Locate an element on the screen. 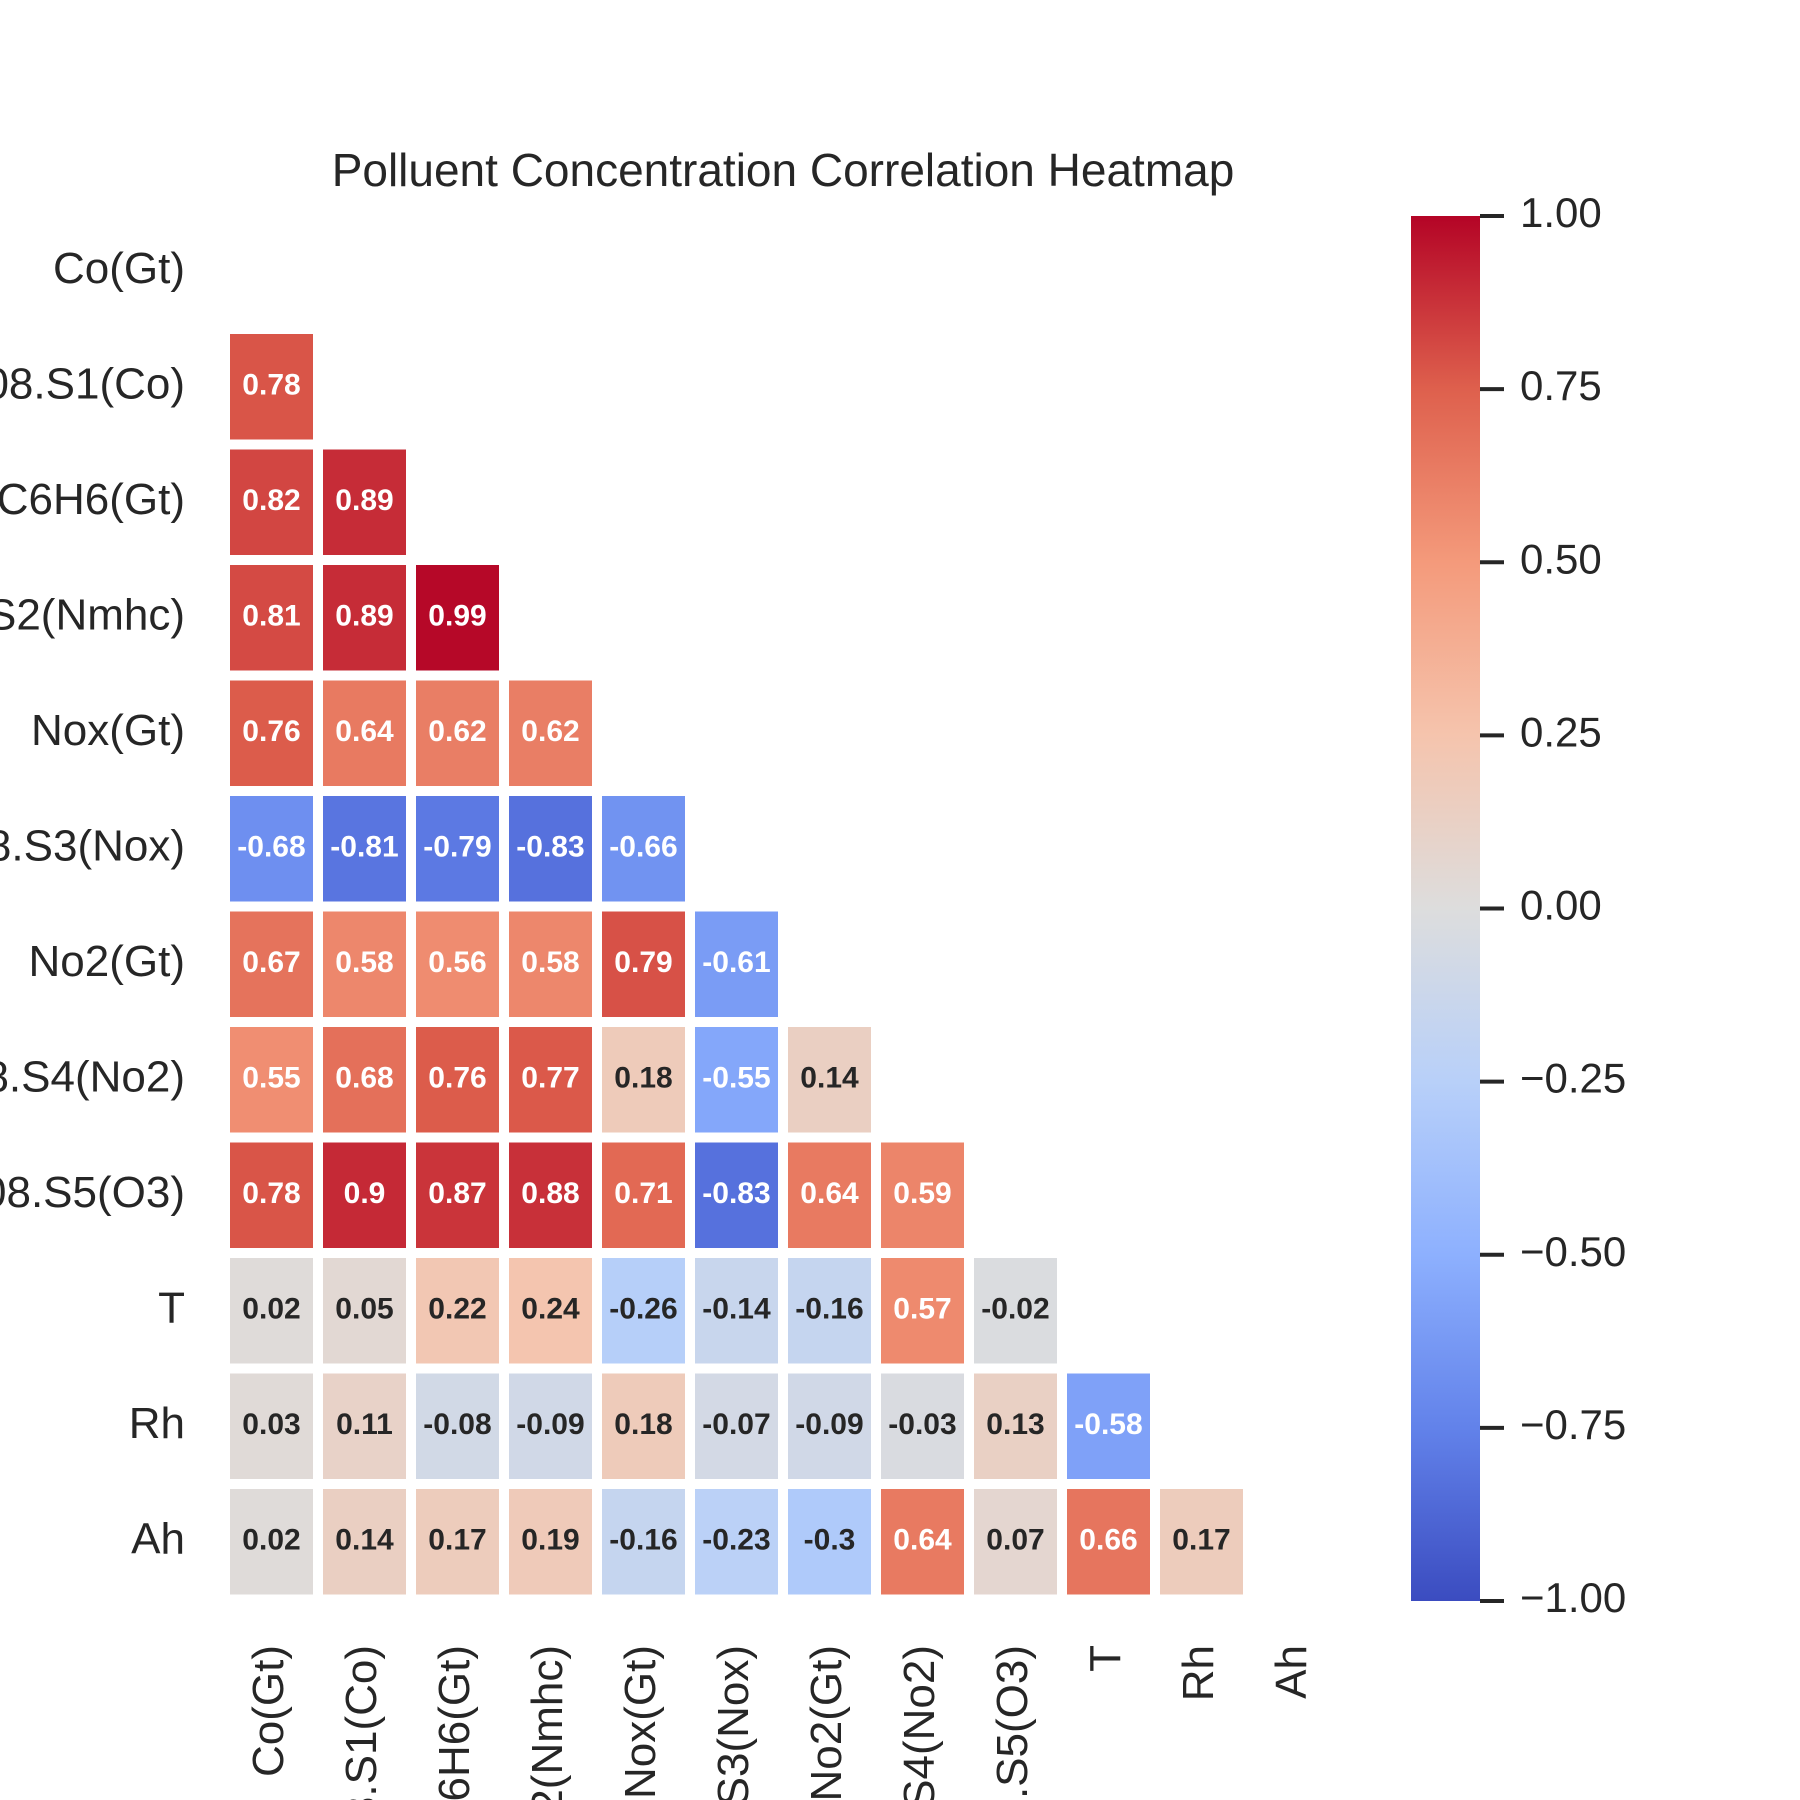 This screenshot has width=1800, height=1800. x-tick-label: Pt08.S3(Nox) is located at coordinates (733, 1722).